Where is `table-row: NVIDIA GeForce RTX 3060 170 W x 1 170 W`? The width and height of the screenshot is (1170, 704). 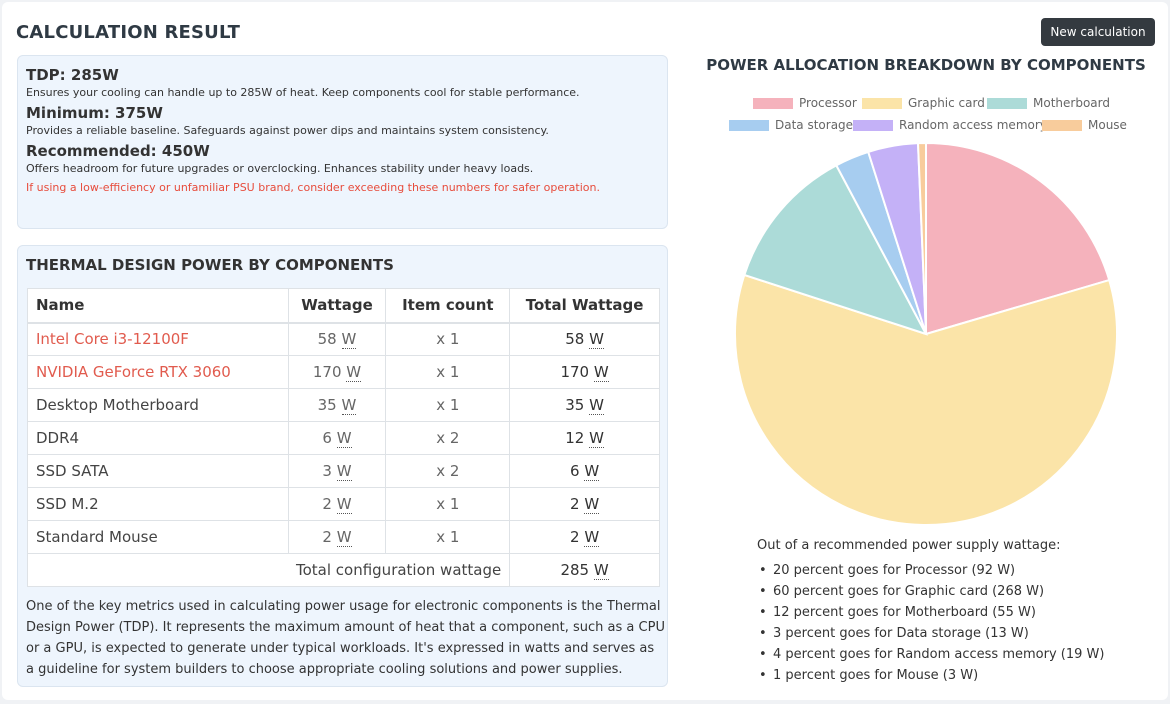
table-row: NVIDIA GeForce RTX 3060 170 W x 1 170 W is located at coordinates (343, 372).